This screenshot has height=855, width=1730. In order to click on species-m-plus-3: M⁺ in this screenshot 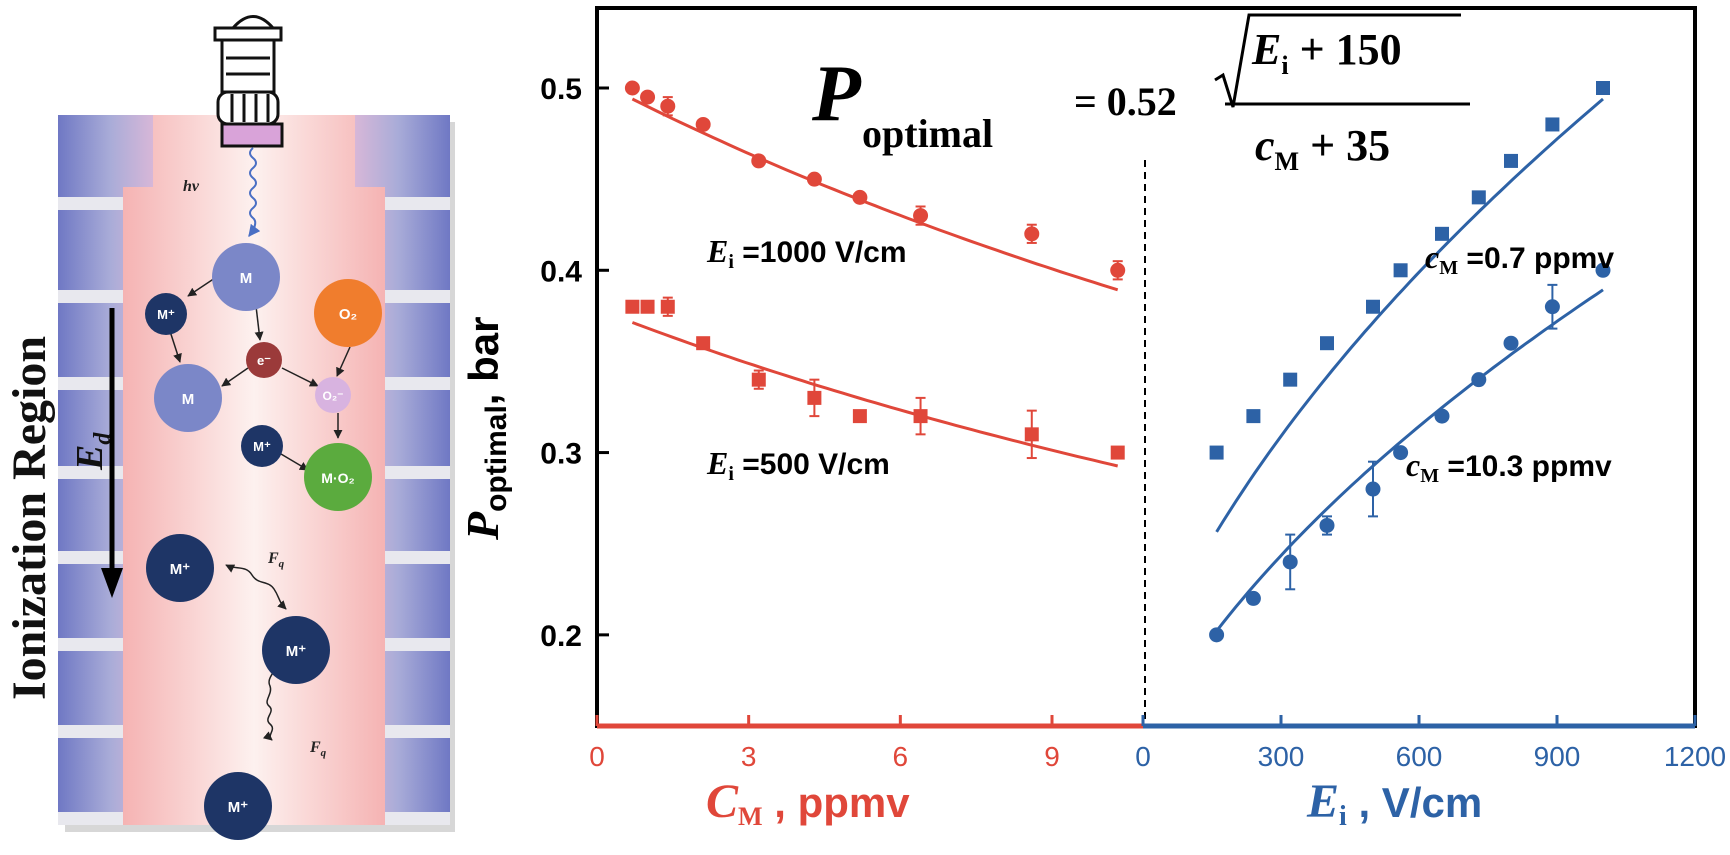, I will do `click(180, 568)`.